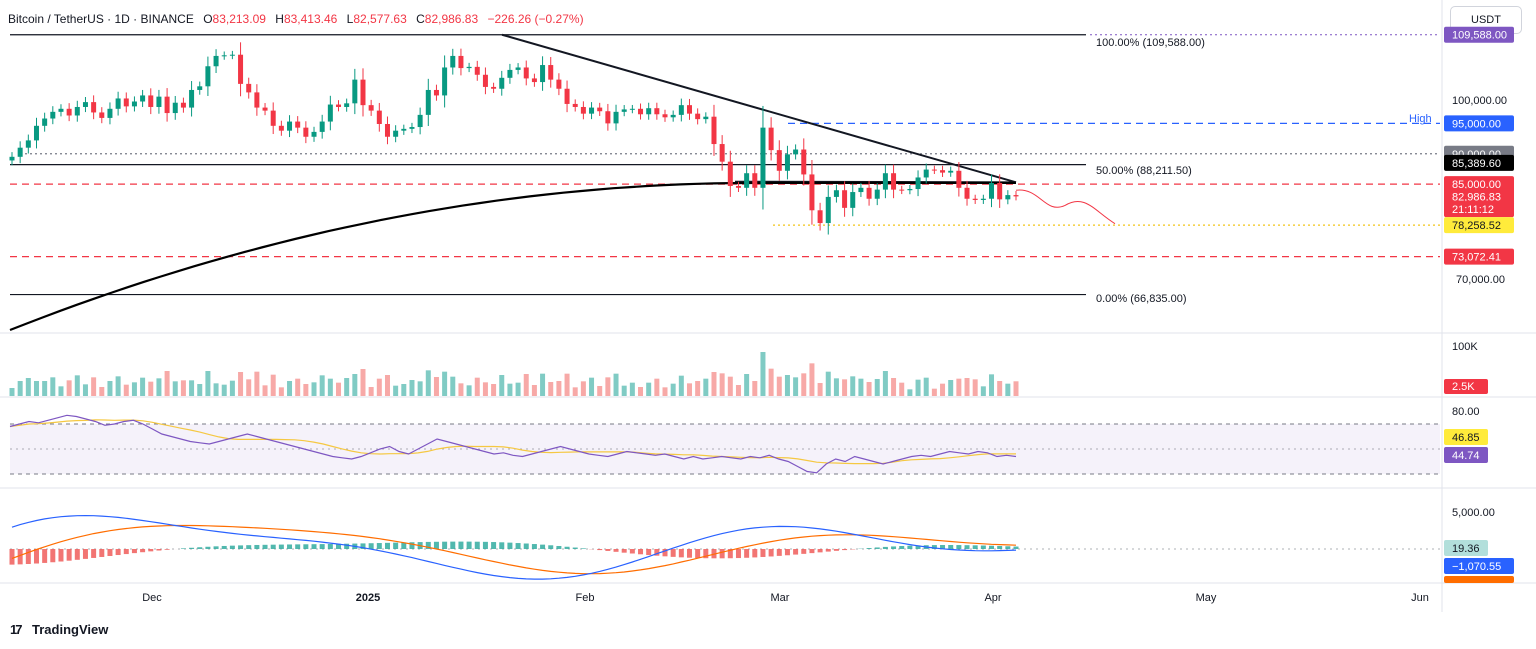 The height and width of the screenshot is (649, 1536). What do you see at coordinates (1479, 123) in the screenshot?
I see `price-tag` at bounding box center [1479, 123].